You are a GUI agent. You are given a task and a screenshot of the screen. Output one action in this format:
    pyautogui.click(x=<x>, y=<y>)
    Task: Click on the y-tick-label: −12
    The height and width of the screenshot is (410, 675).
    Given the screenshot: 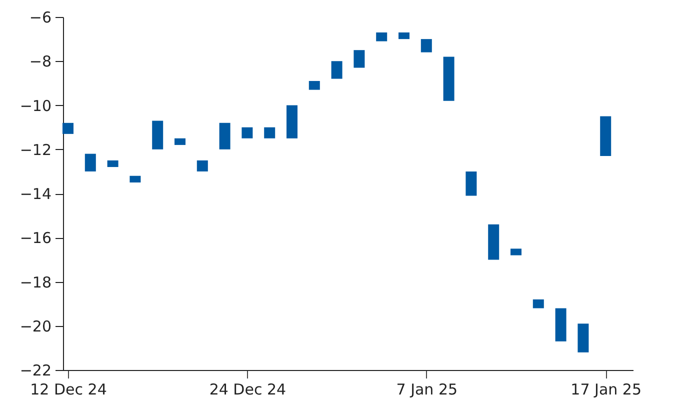 What is the action you would take?
    pyautogui.click(x=36, y=149)
    